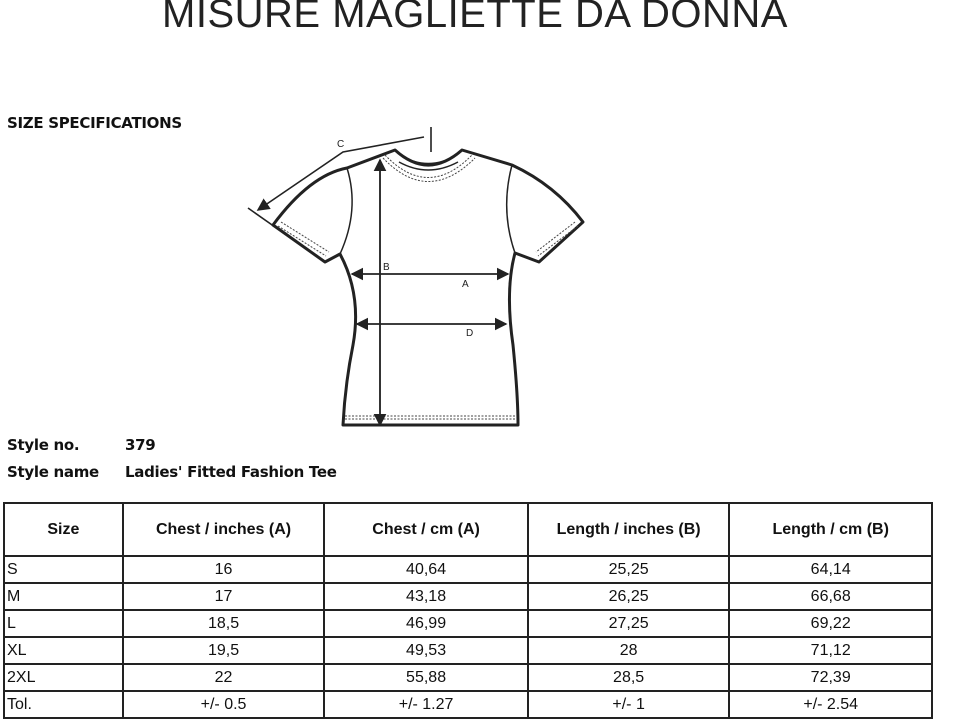 The image size is (960, 720). What do you see at coordinates (830, 704) in the screenshot?
I see `cell-length-cm: +/- 2.54` at bounding box center [830, 704].